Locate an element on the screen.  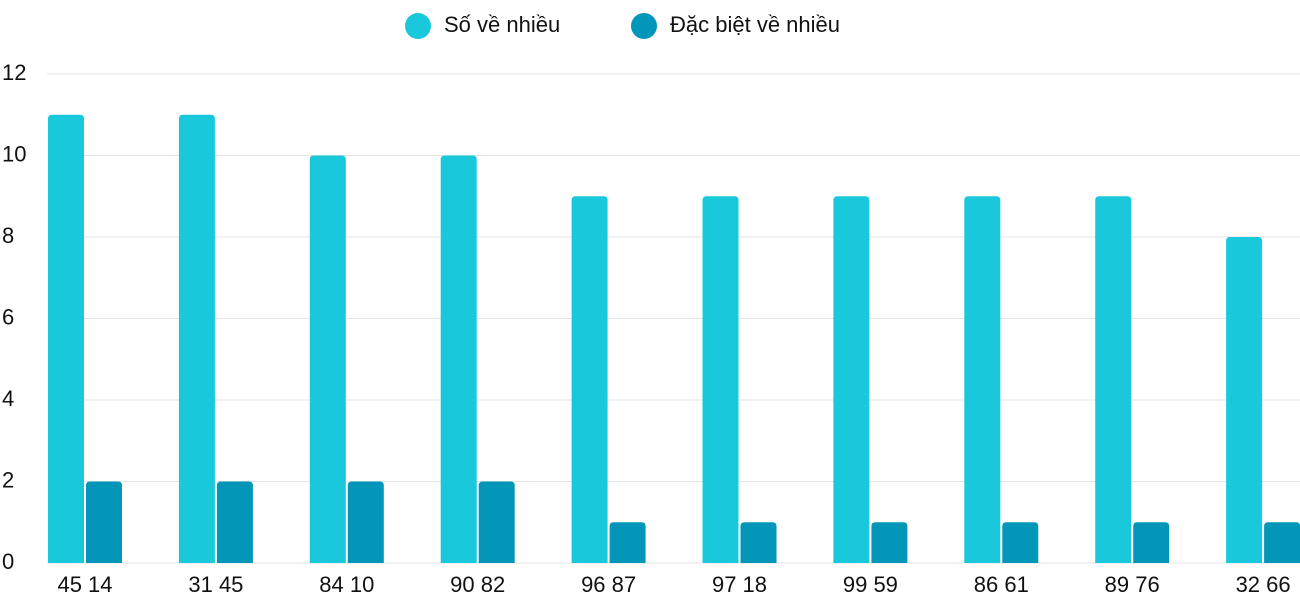
legend-label: Số về nhiều is located at coordinates (502, 24).